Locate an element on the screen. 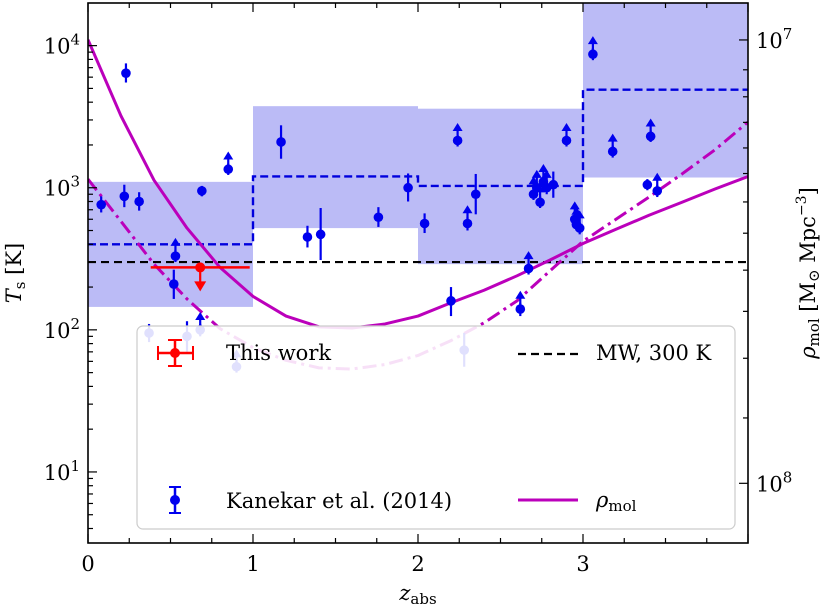  x-tick-label: 0 is located at coordinates (87, 564).